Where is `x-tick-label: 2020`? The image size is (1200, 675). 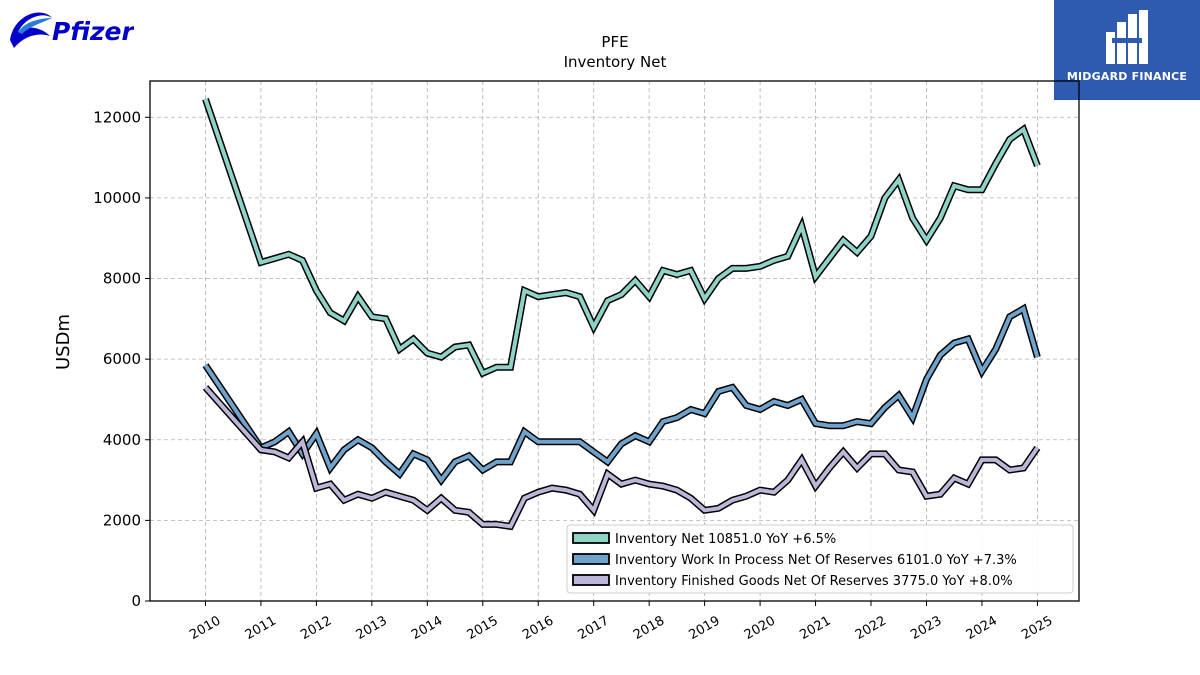 x-tick-label: 2020 is located at coordinates (760, 628).